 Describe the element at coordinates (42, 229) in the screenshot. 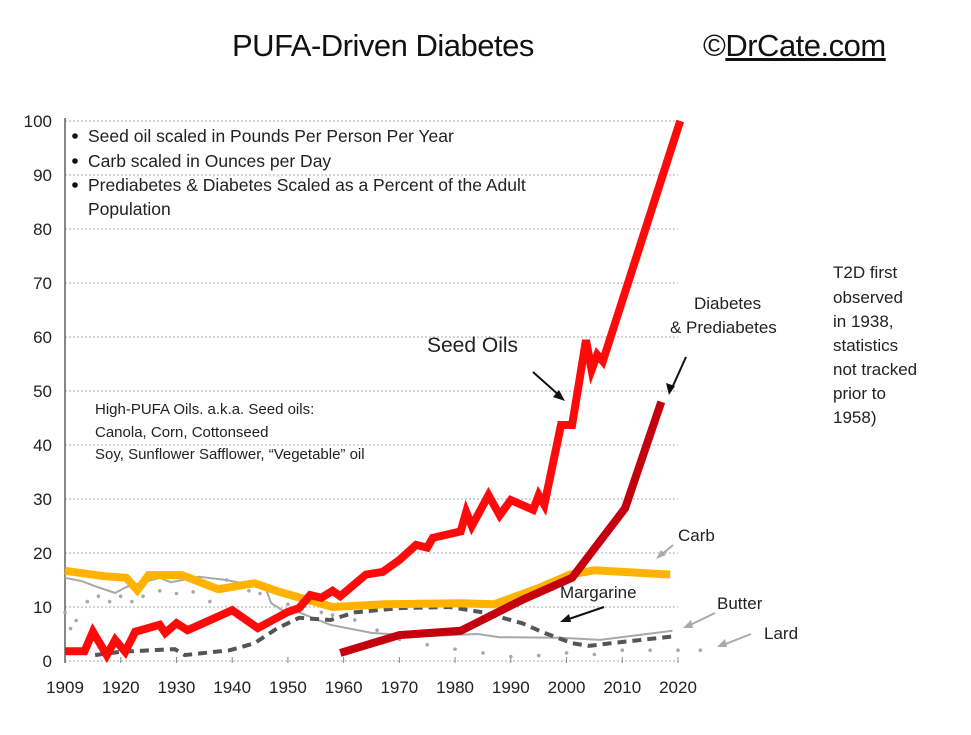

I see `y-tick-label: 80` at that location.